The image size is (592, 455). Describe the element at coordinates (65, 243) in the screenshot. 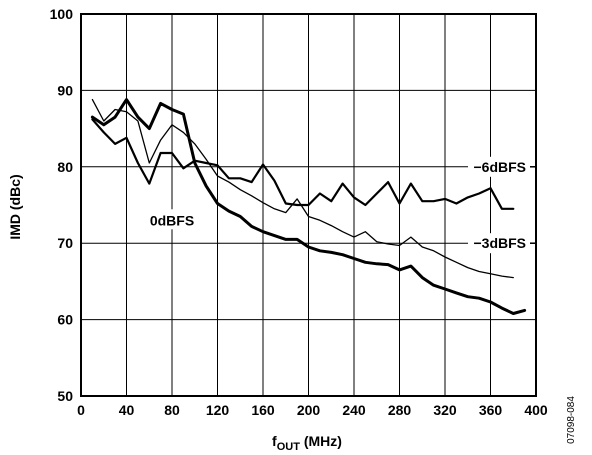

I see `y-tick-label-70: 70` at that location.